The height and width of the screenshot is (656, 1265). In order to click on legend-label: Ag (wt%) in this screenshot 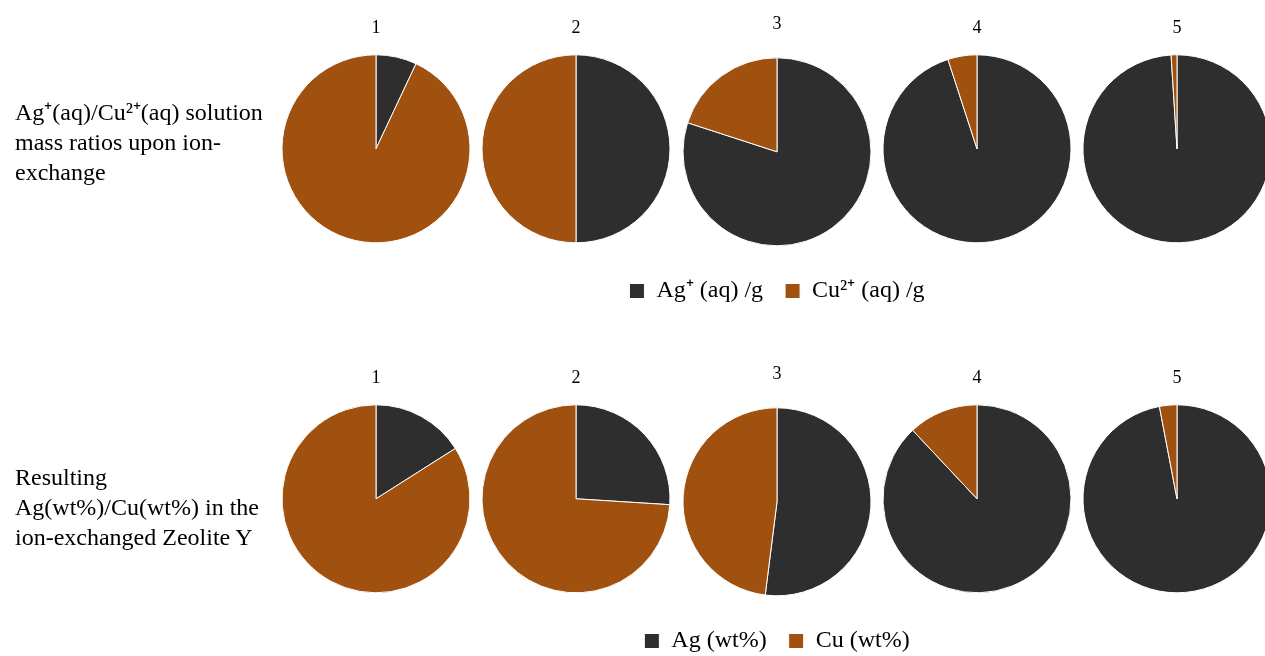, I will do `click(718, 639)`.